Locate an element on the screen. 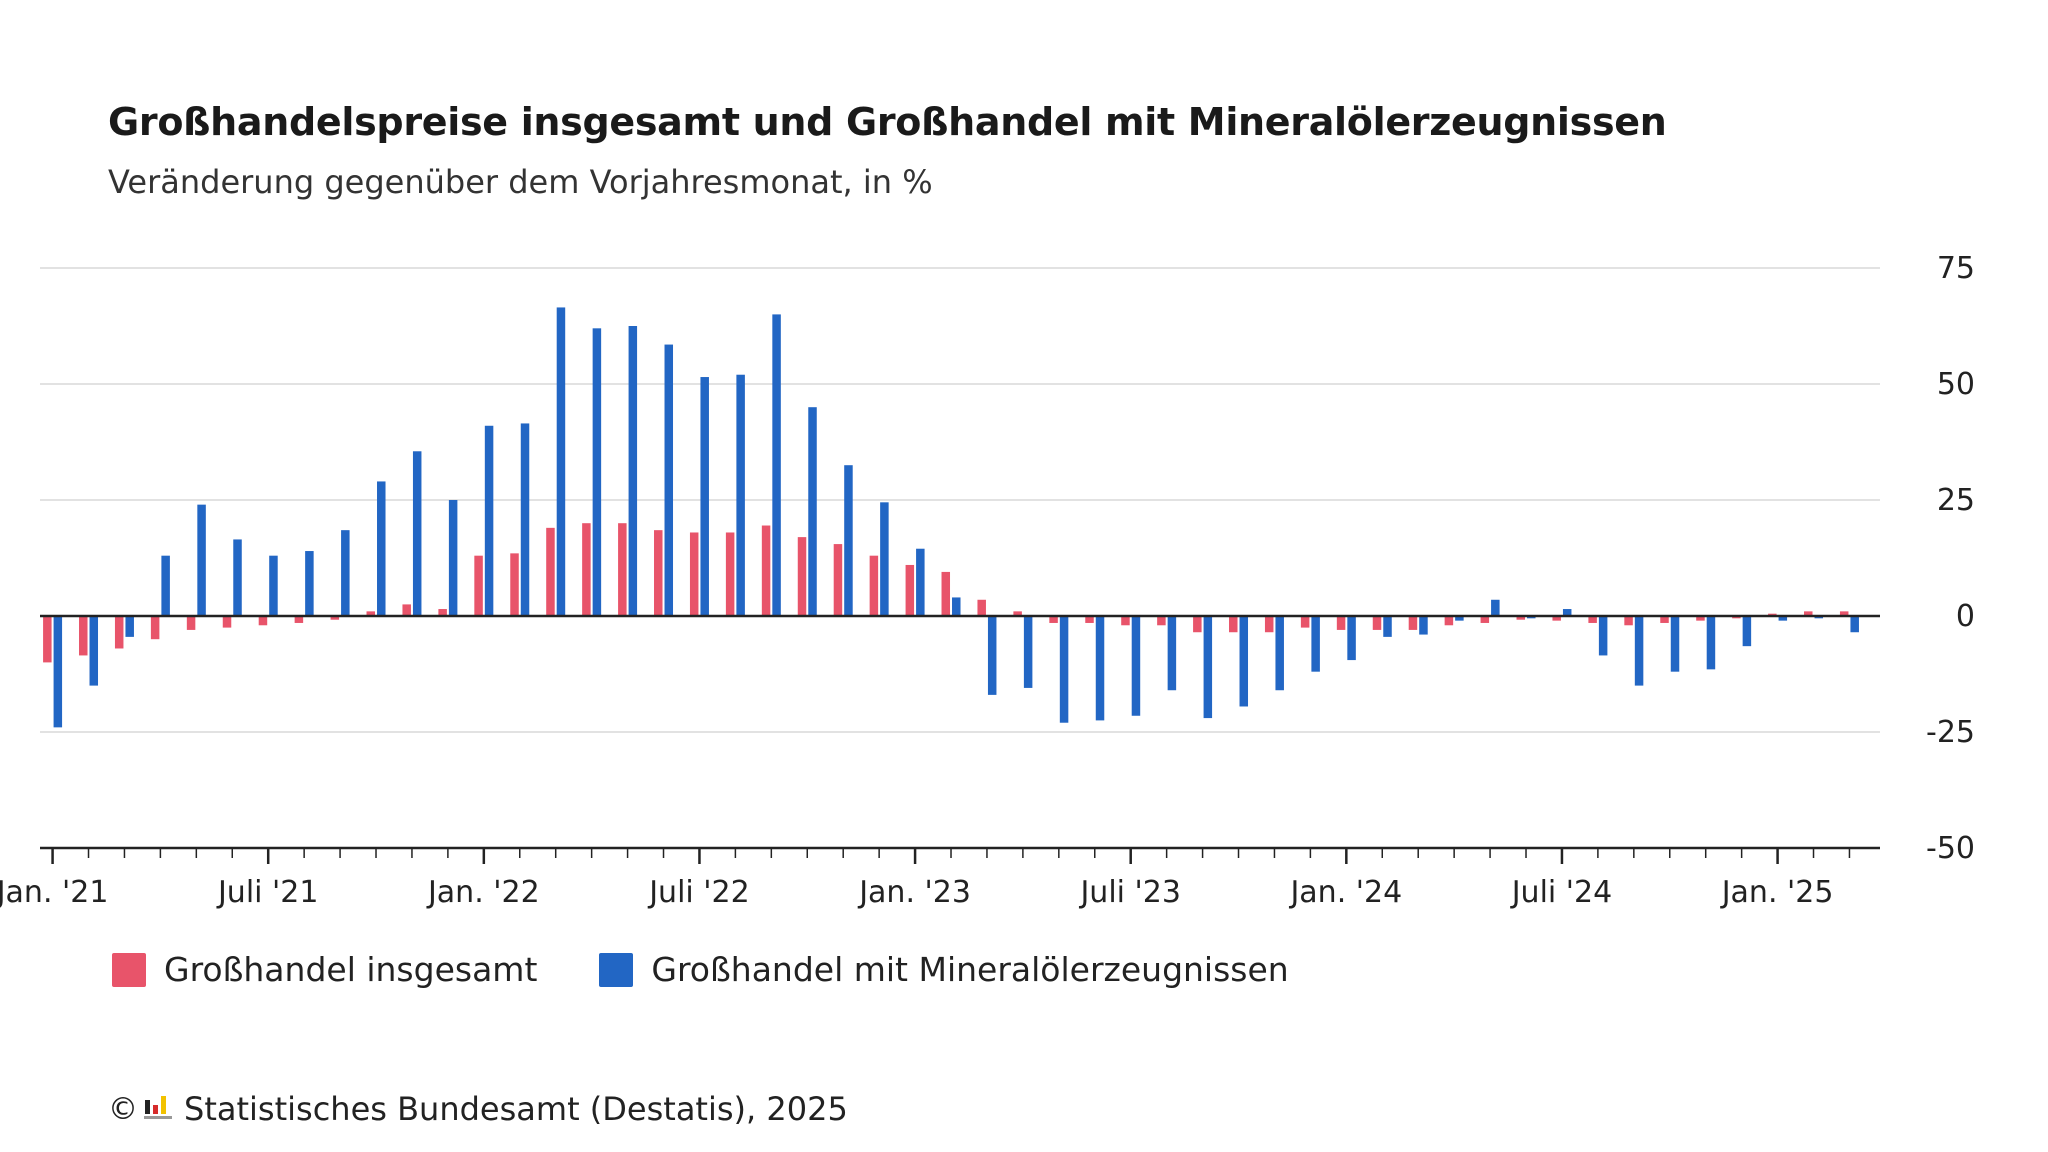 This screenshot has width=2048, height=1152. x-tick-label: Juli '23 is located at coordinates (1129, 892).